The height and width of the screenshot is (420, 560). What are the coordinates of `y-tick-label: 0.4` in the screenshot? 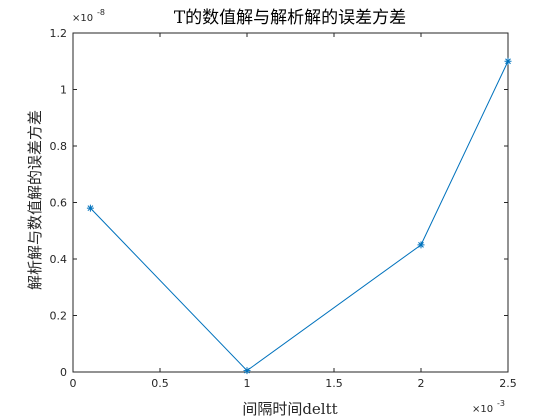 It's located at (59, 259).